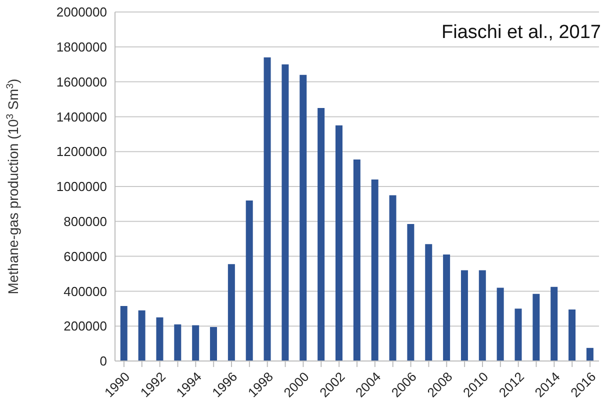  I want to click on y-tick-label: 1400000, so click(81, 116).